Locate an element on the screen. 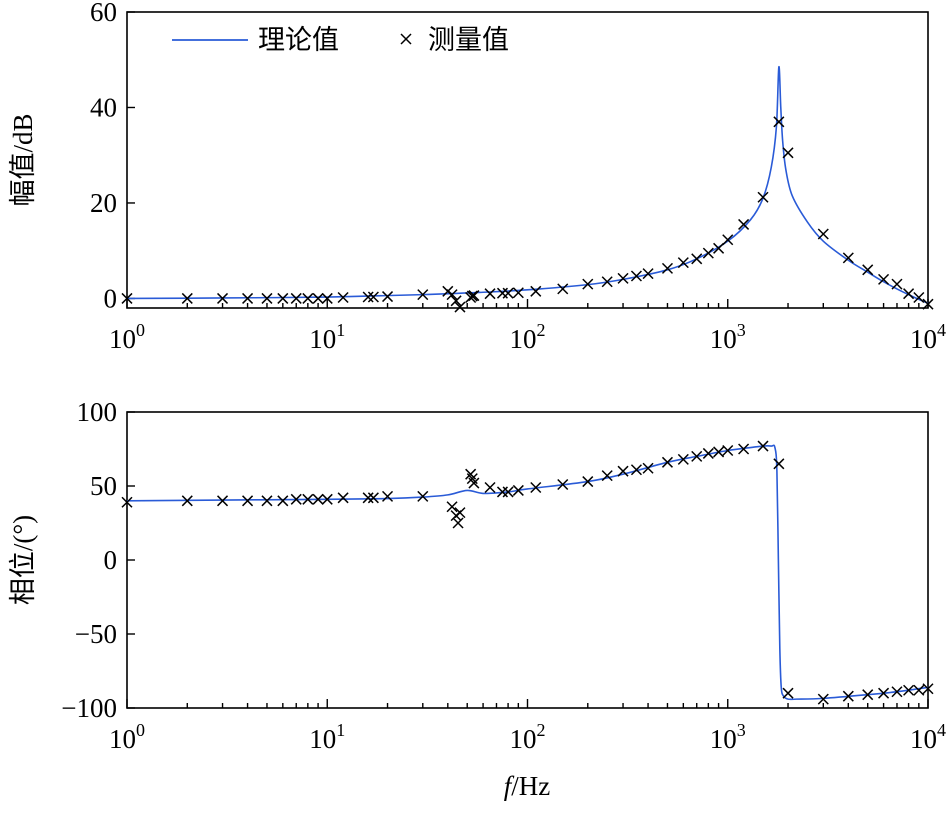 This screenshot has width=952, height=815. phase-y-tick-label: −100 is located at coordinates (89, 708).